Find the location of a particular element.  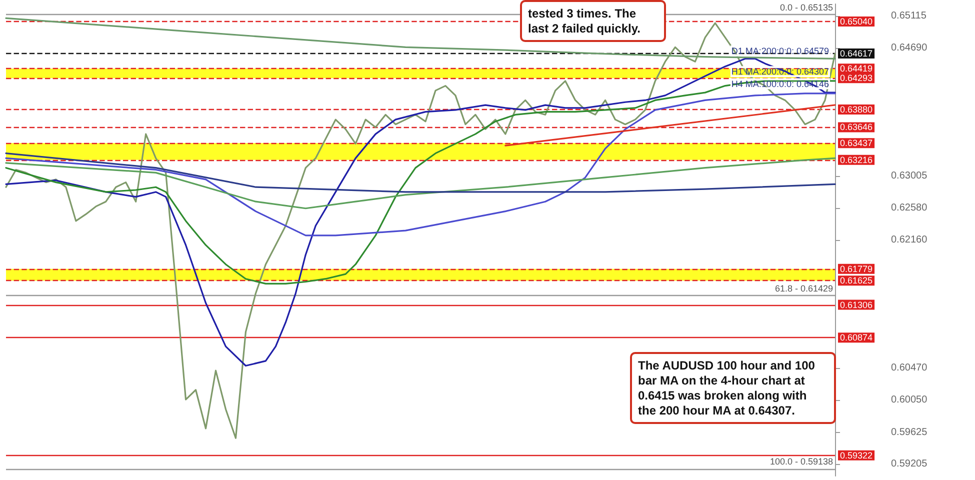

annotation: tested 3 times. The last 2 failed quickly. is located at coordinates (584, 21).